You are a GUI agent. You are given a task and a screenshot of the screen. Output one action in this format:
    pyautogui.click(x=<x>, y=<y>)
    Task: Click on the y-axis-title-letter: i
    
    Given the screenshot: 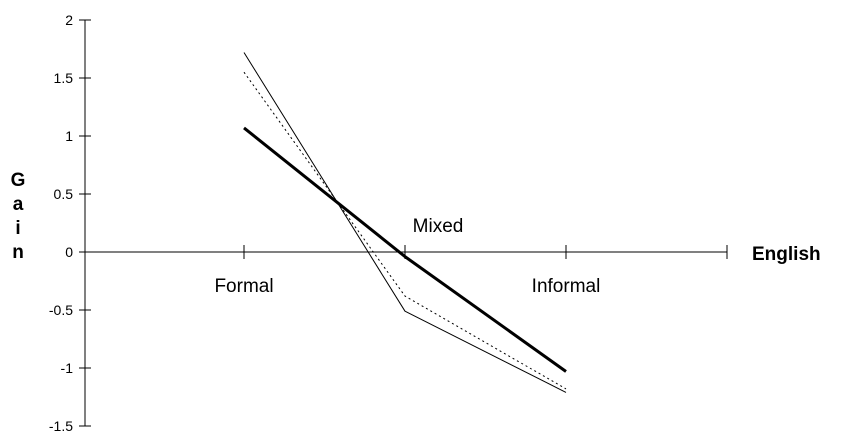 What is the action you would take?
    pyautogui.click(x=17, y=228)
    